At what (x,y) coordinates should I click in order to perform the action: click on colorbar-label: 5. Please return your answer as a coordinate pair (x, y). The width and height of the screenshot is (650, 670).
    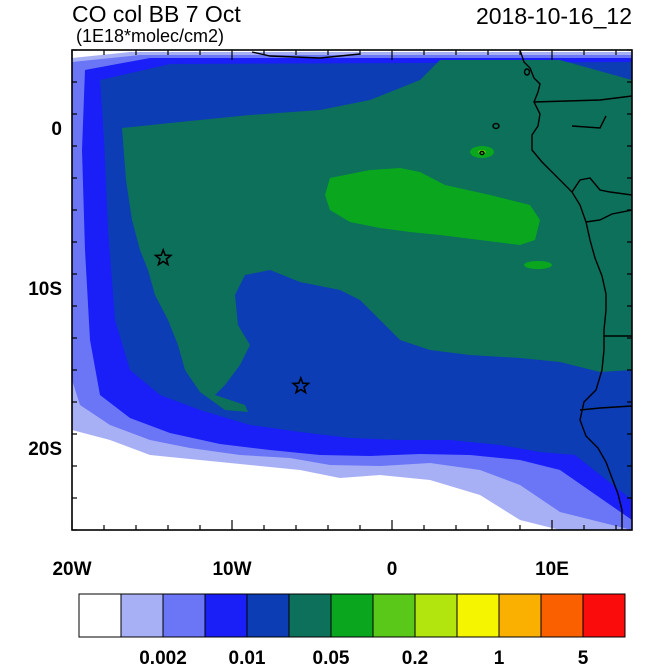
    Looking at the image, I should click on (583, 658).